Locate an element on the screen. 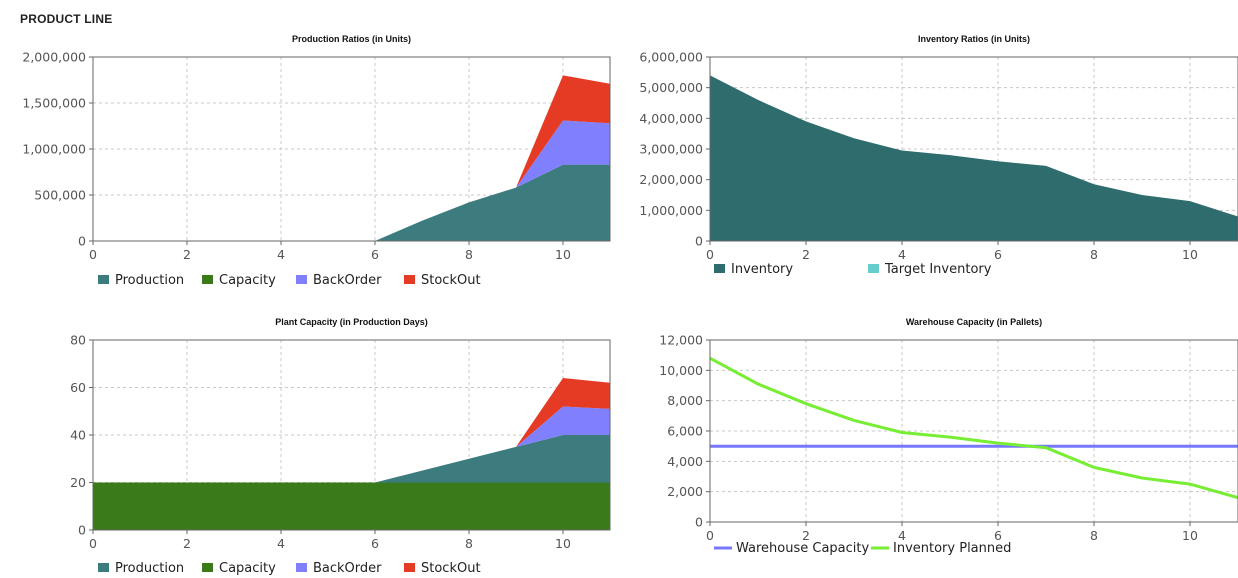  chart-title: Production Ratios (in Units) is located at coordinates (351, 39).